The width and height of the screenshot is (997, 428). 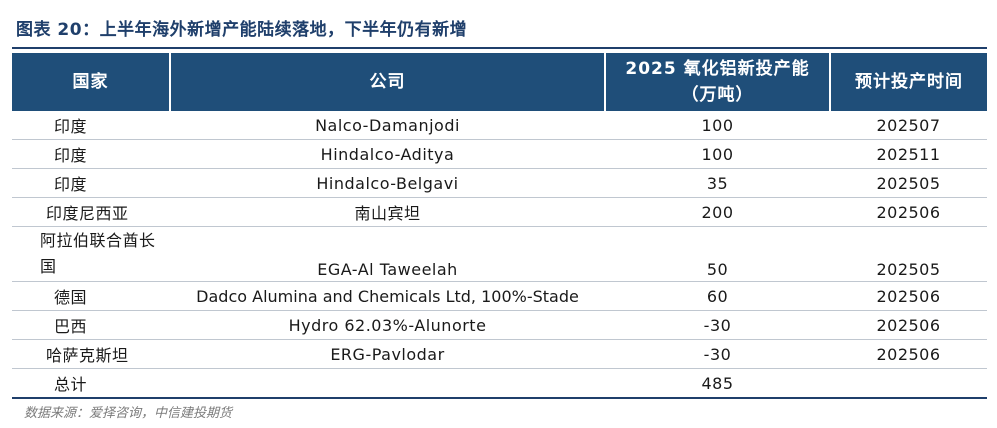 I want to click on table-row: 阿拉伯联合酋长国 EGA-Al Taweelah 50 202505, so click(x=499, y=254).